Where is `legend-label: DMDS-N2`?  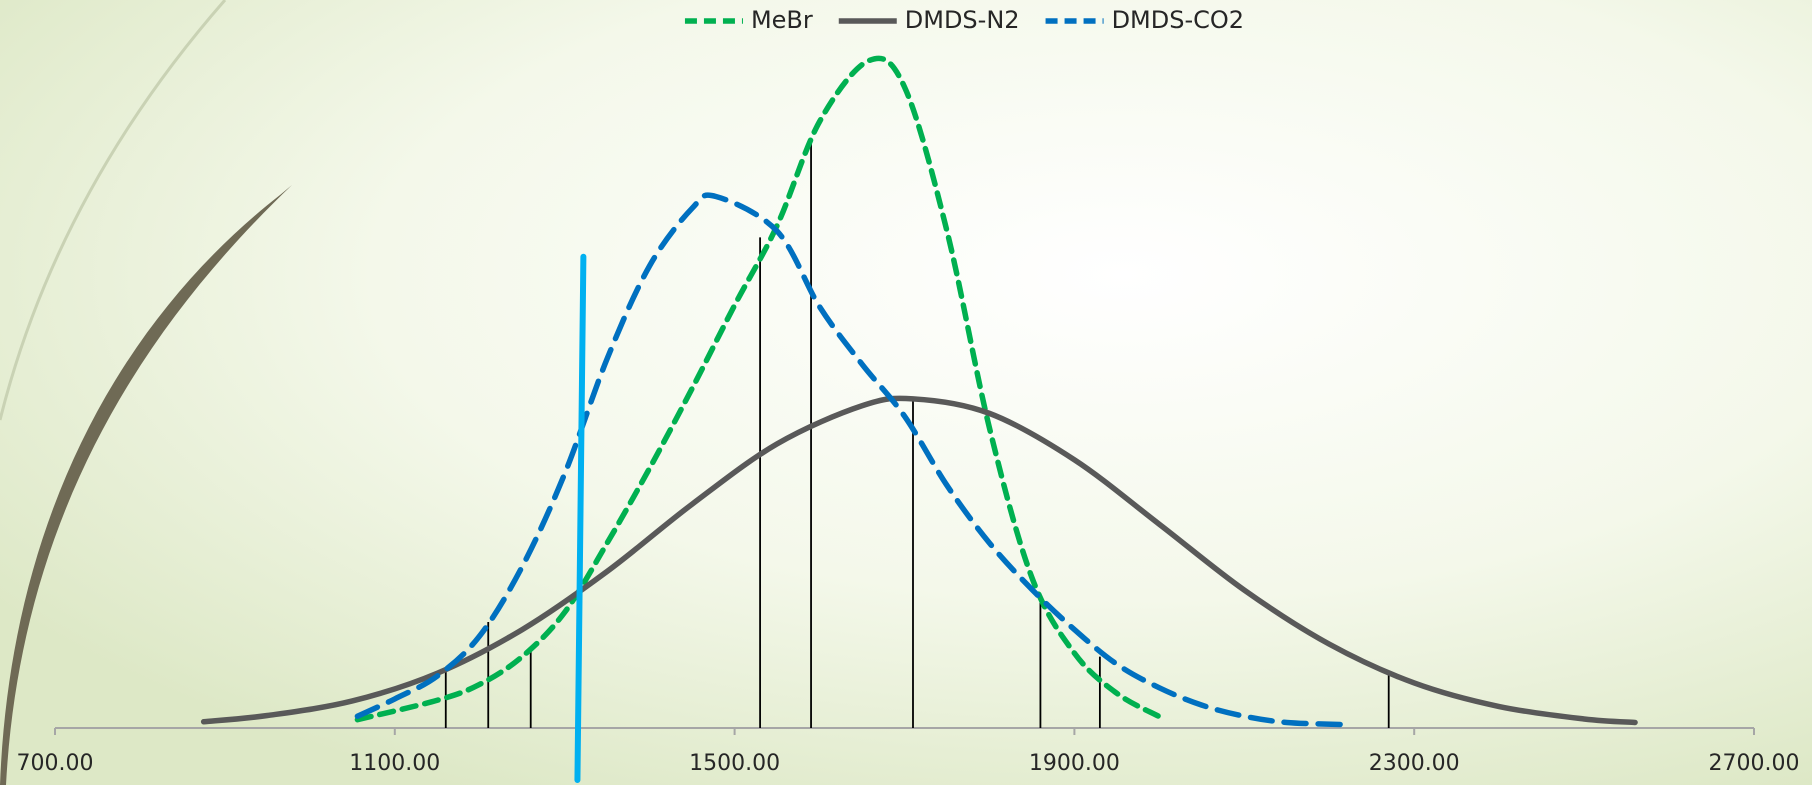 legend-label: DMDS-N2 is located at coordinates (962, 20).